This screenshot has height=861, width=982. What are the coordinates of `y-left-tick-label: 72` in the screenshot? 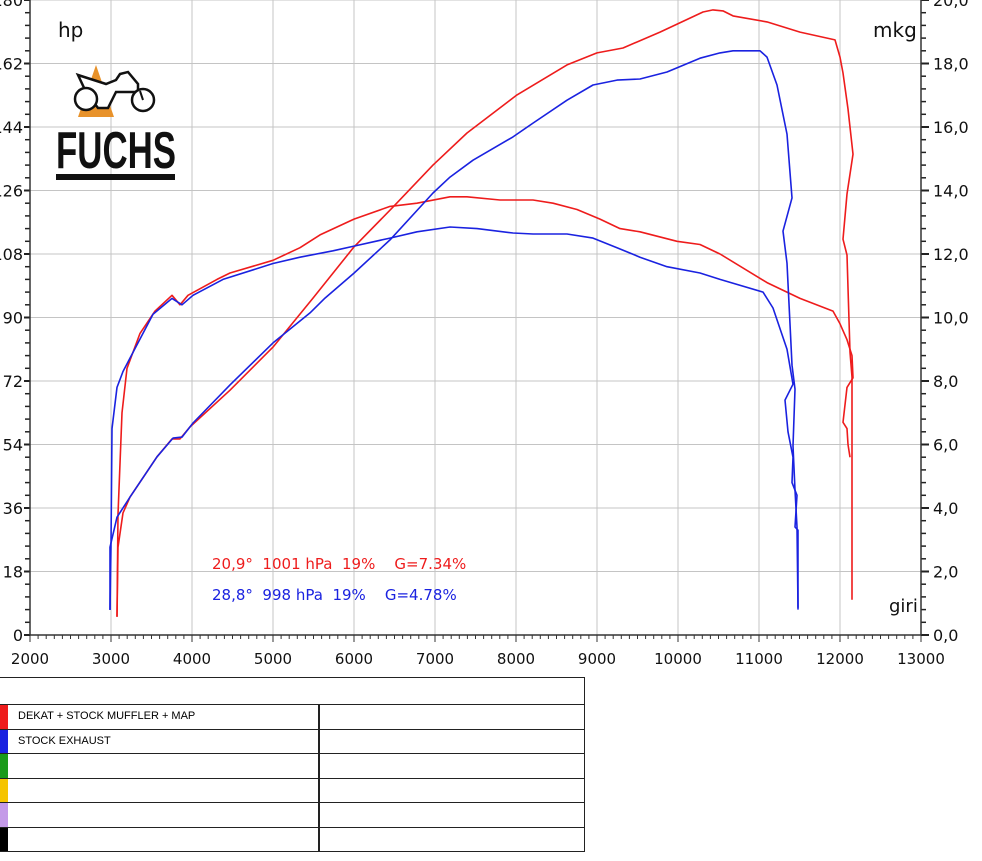 It's located at (13, 381).